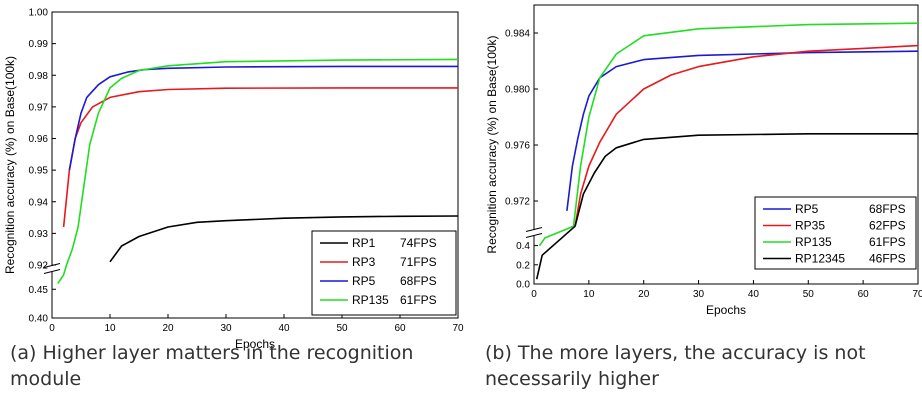  What do you see at coordinates (39, 76) in the screenshot?
I see `y-tick-label: 0.98` at bounding box center [39, 76].